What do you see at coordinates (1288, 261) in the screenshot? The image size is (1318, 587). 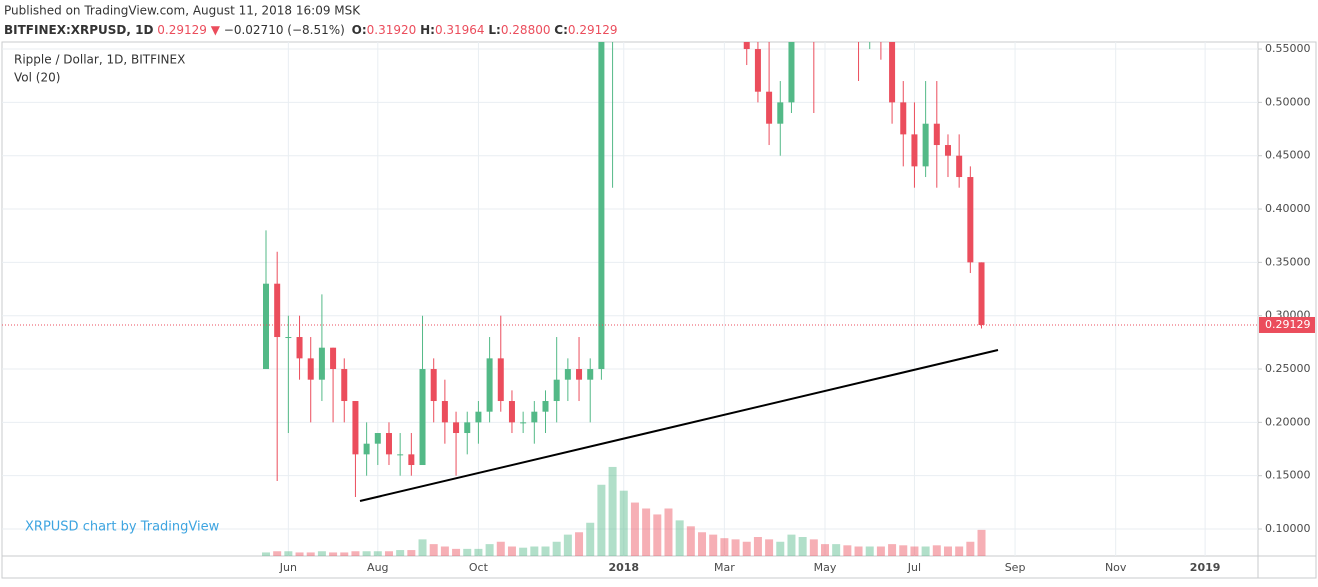 I see `y-tick-label: 0.35000` at bounding box center [1288, 261].